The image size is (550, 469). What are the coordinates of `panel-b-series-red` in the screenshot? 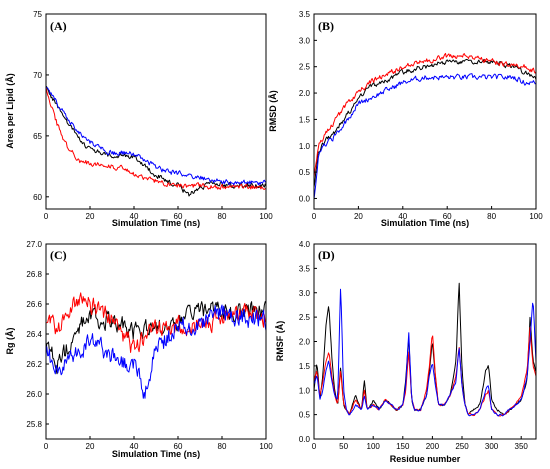 It's located at (425, 115).